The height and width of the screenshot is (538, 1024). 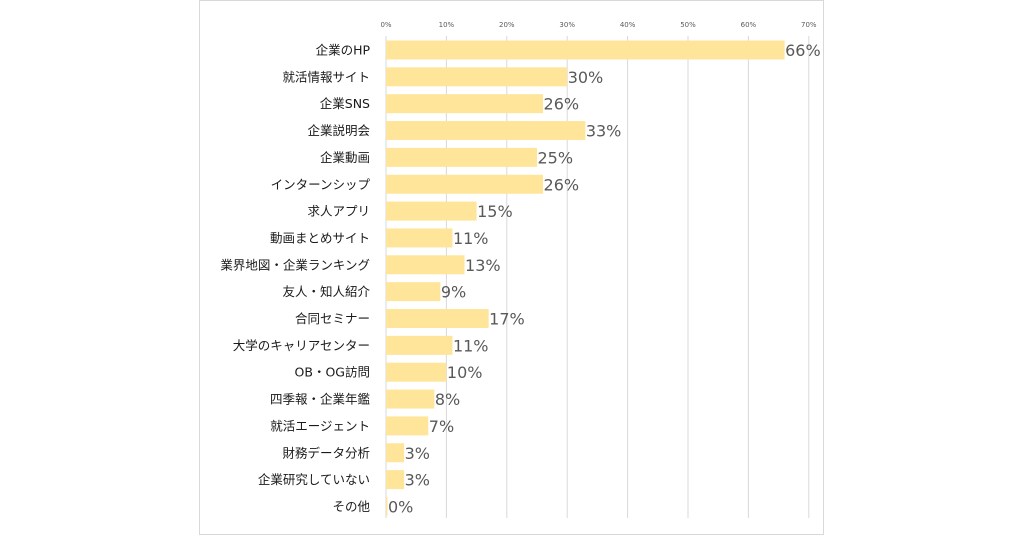 What do you see at coordinates (332, 372) in the screenshot?
I see `category-label: OB・OG訪問` at bounding box center [332, 372].